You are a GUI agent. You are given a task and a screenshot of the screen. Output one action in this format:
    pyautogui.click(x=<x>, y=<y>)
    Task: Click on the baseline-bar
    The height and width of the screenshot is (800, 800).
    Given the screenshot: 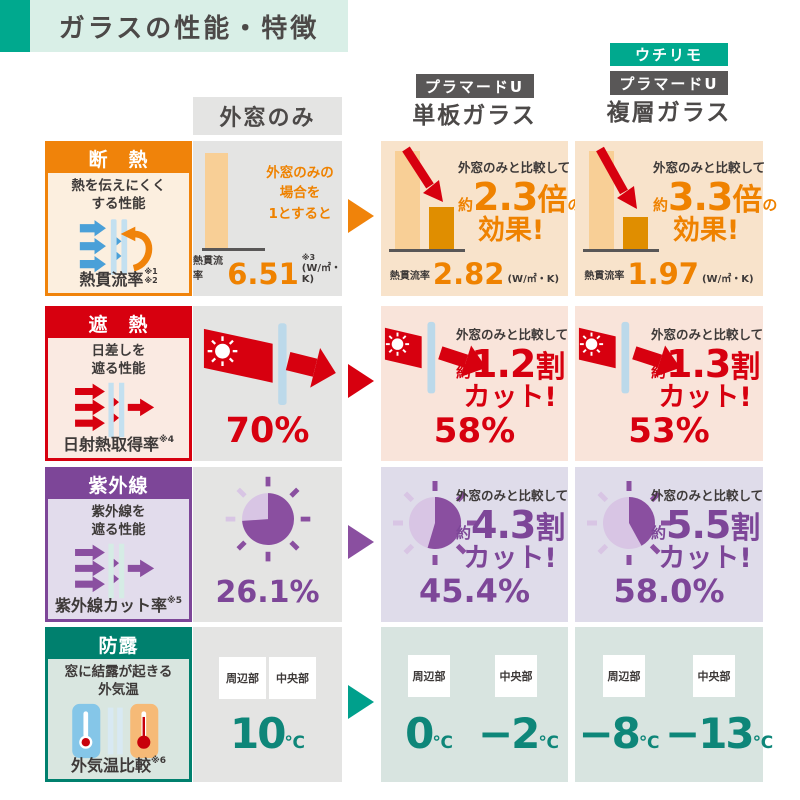 What is the action you would take?
    pyautogui.click(x=216, y=200)
    